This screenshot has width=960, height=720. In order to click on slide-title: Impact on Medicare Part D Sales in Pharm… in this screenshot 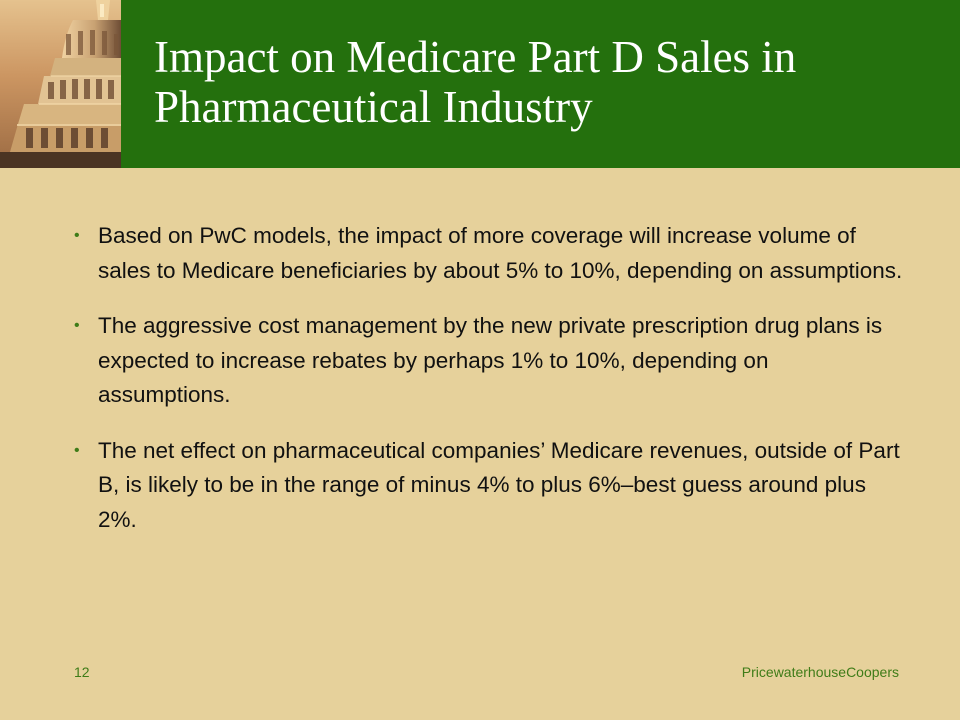, I will do `click(475, 82)`.